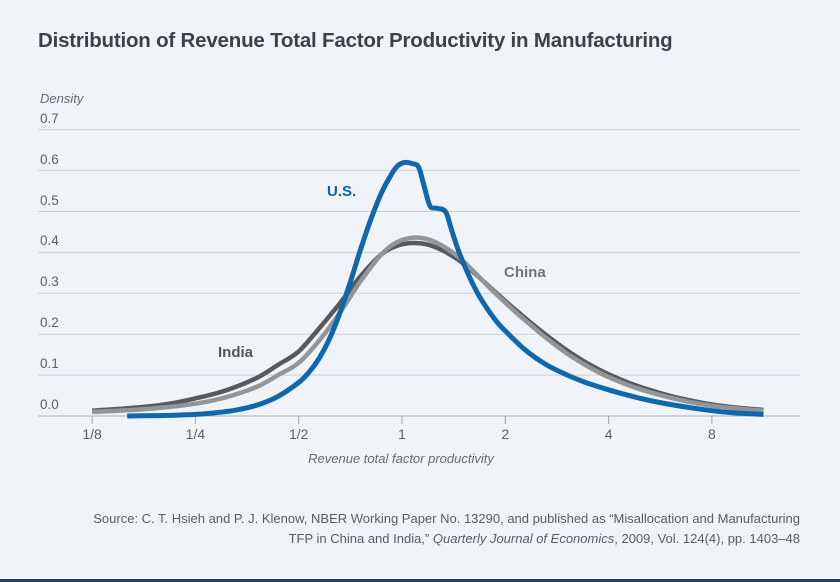 The width and height of the screenshot is (840, 582). Describe the element at coordinates (360, 538) in the screenshot. I see `source-note-line2-pre: TFP in China and India,”` at that location.